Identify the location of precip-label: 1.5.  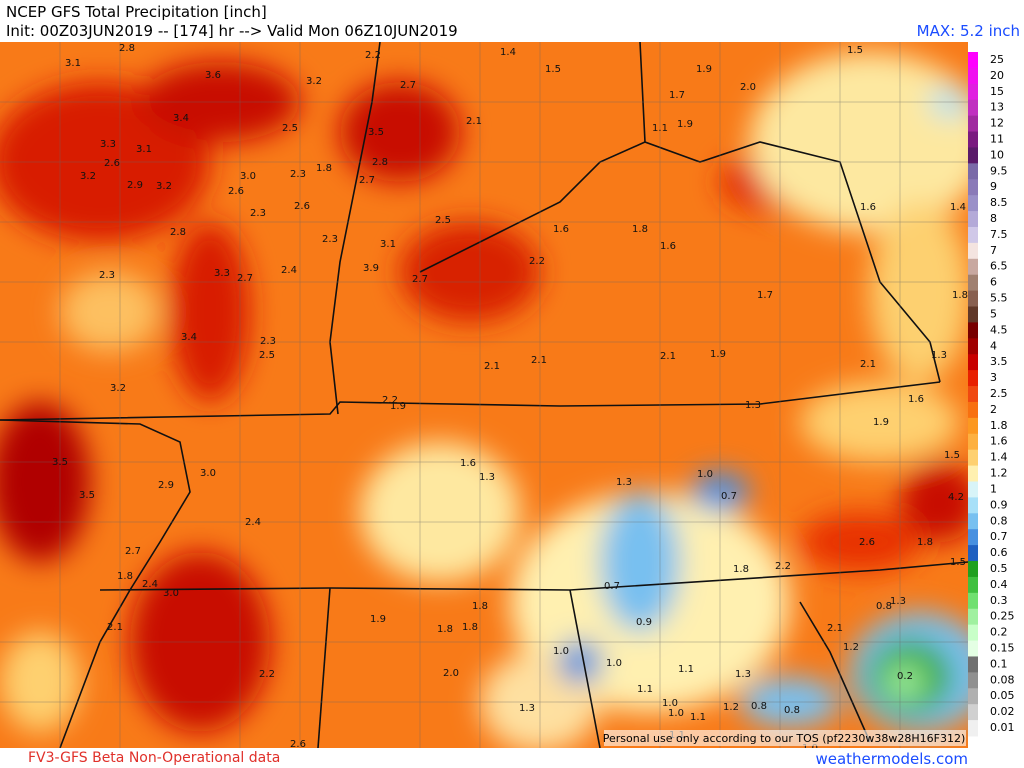
(855, 50).